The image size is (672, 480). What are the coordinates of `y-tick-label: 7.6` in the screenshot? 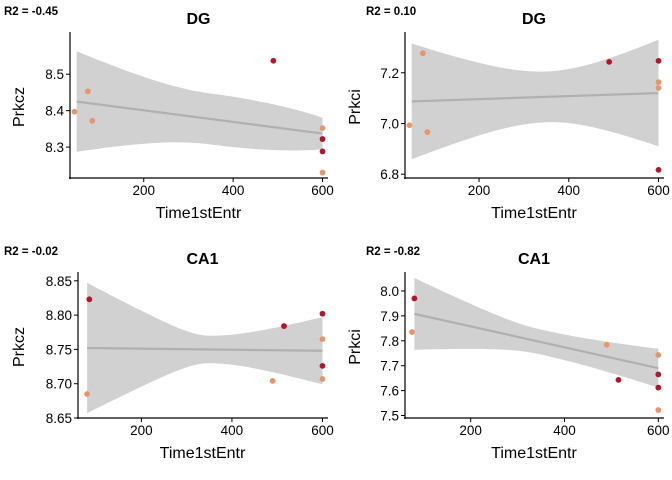 It's located at (389, 391).